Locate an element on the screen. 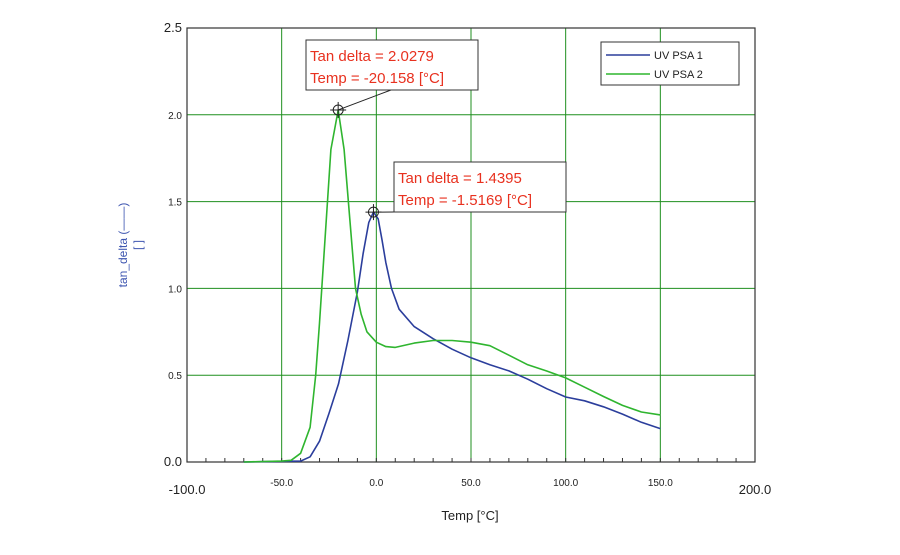  x-tick-label: 200.0 is located at coordinates (755, 489).